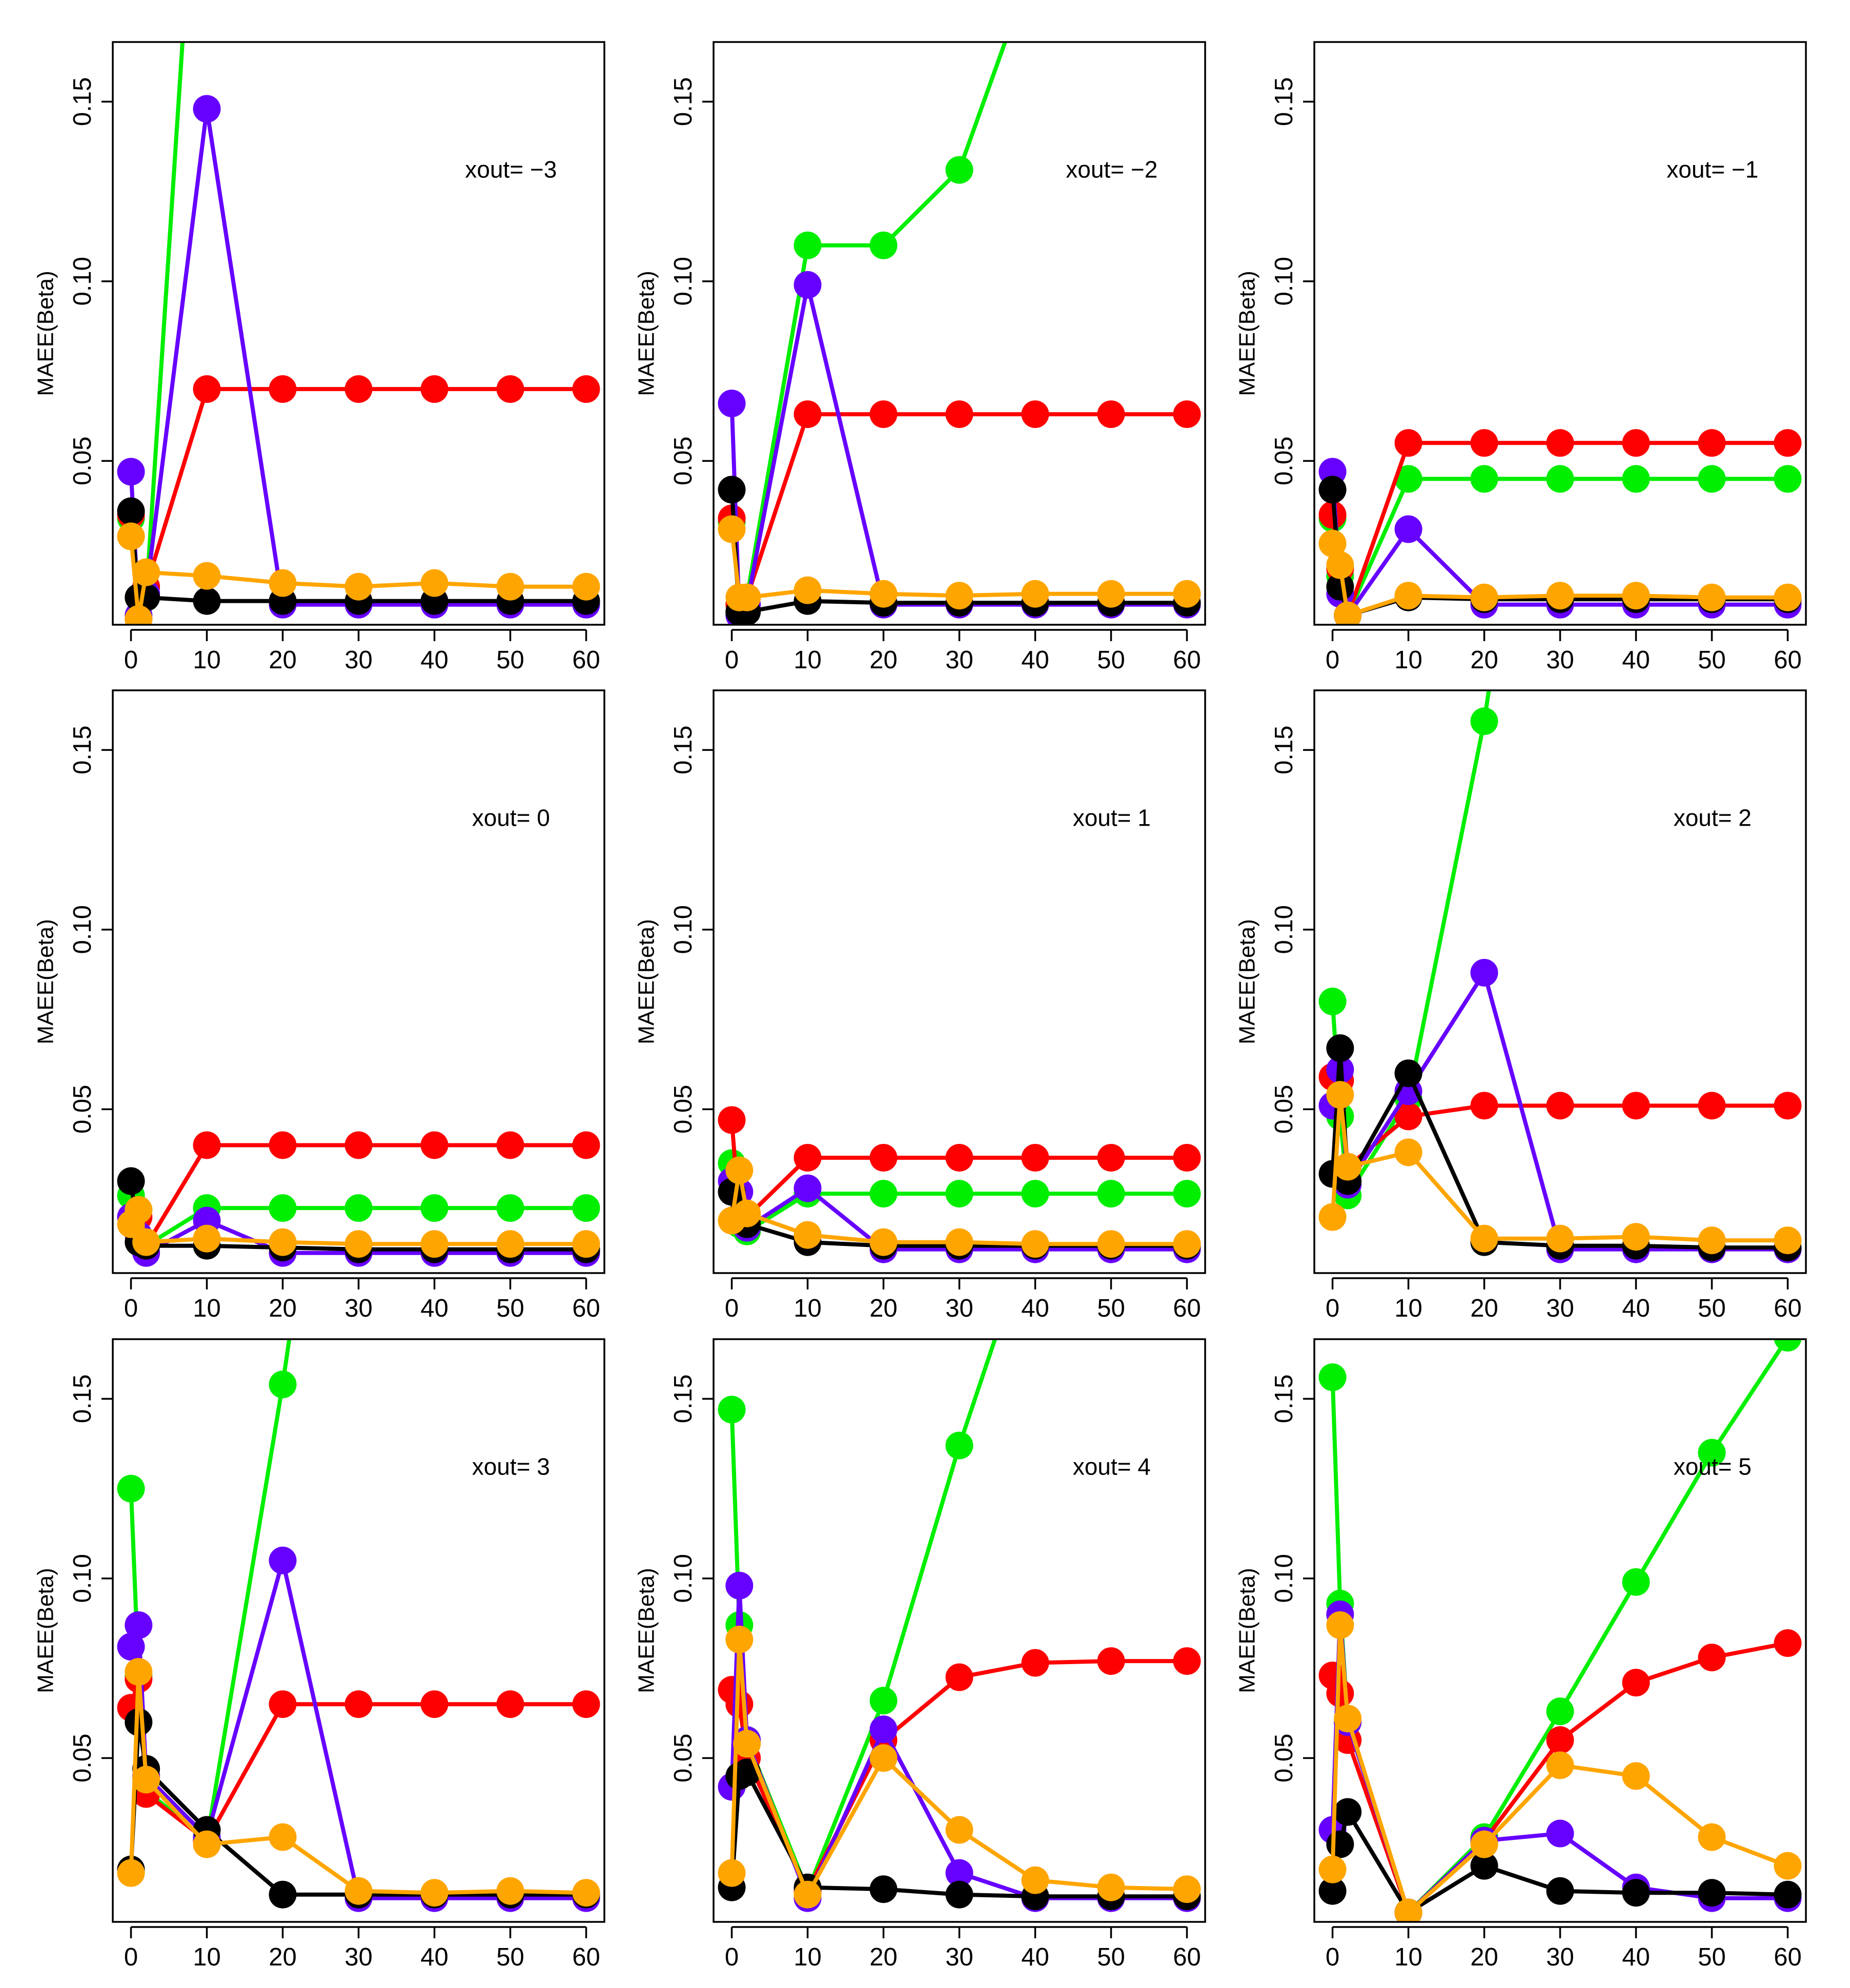  What do you see at coordinates (1187, 1308) in the screenshot?
I see `x-tick-label: 60` at bounding box center [1187, 1308].